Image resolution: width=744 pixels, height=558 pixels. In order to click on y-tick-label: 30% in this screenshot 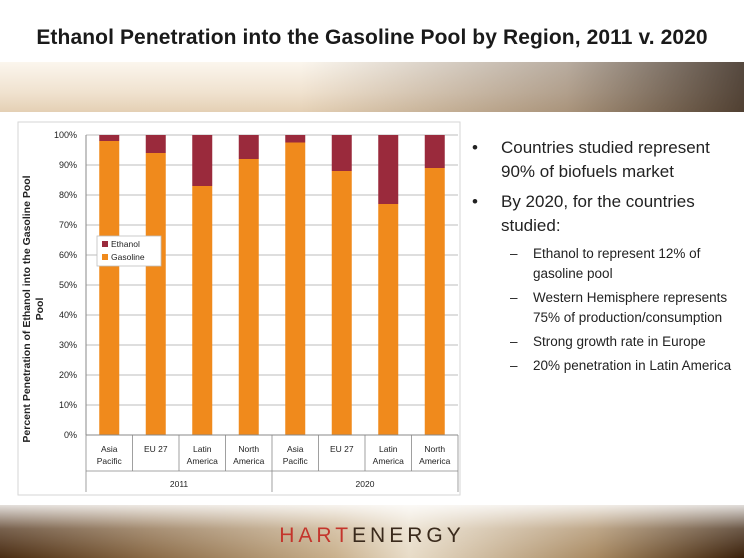, I will do `click(68, 345)`.